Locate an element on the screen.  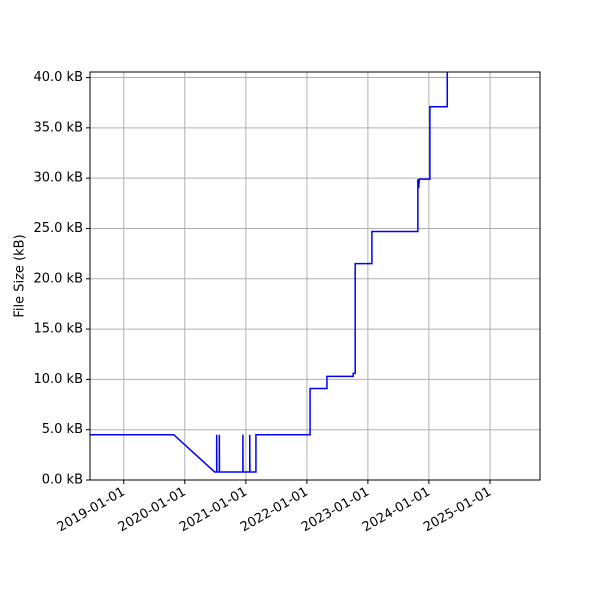
x-tick-label: 2023-01-01 is located at coordinates (335, 509).